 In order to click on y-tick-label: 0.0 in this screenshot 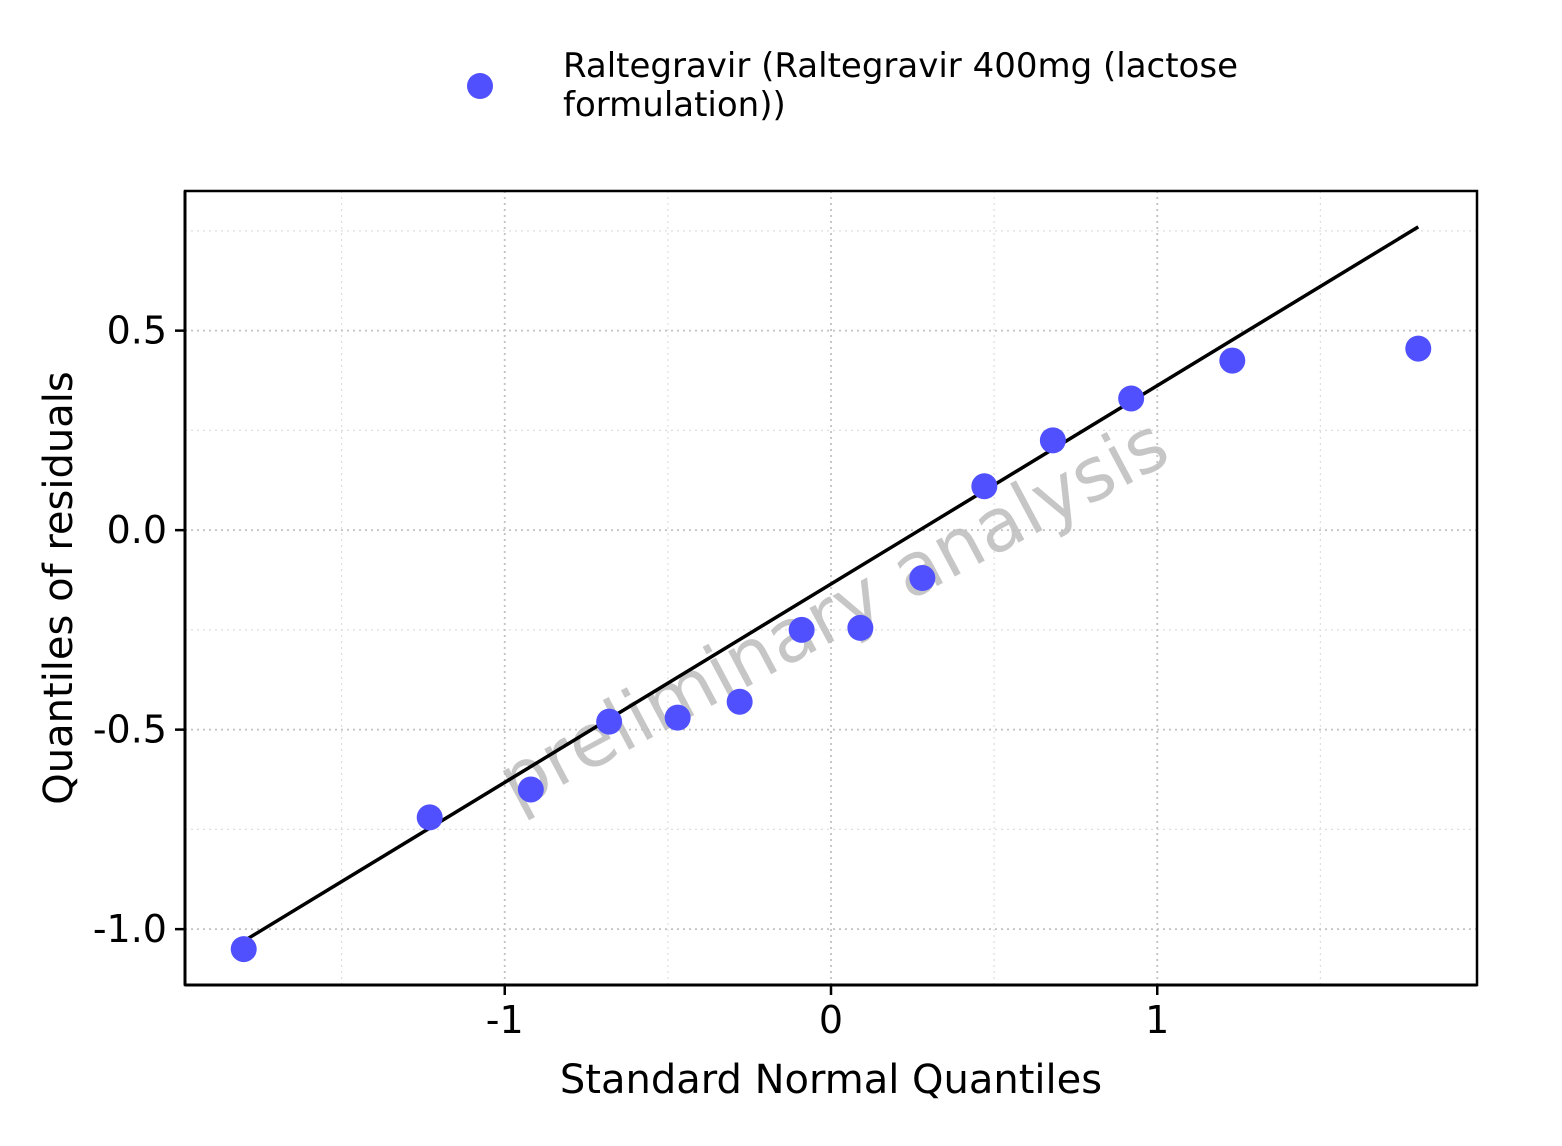, I will do `click(137, 530)`.